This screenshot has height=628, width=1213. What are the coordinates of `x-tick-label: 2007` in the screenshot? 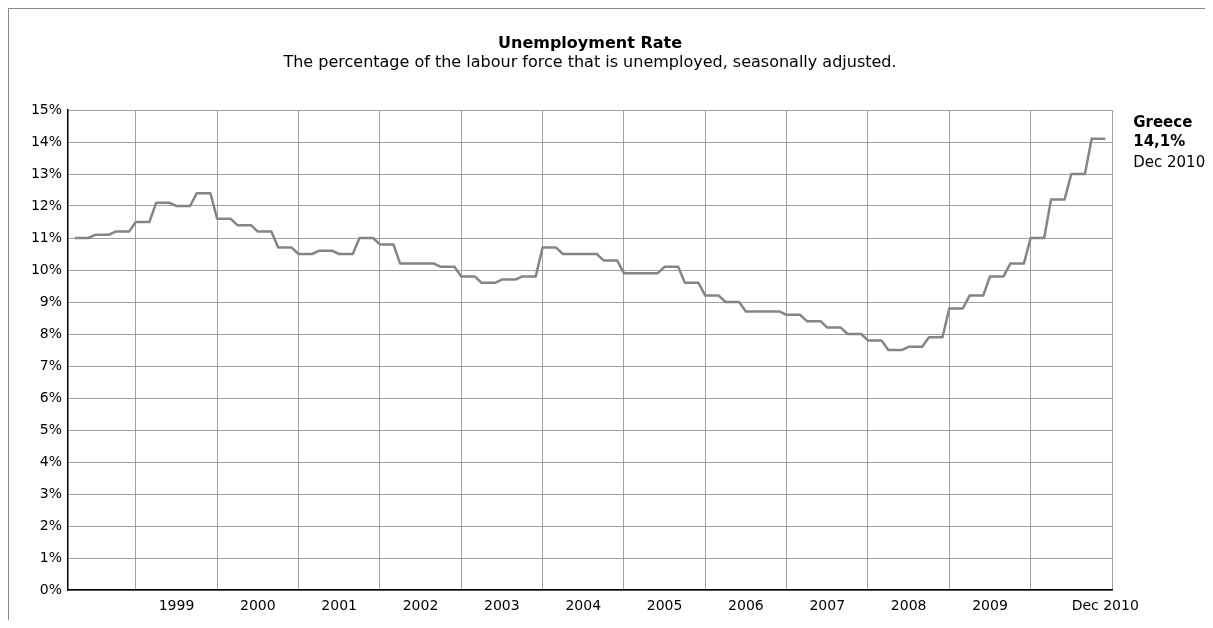 It's located at (827, 605).